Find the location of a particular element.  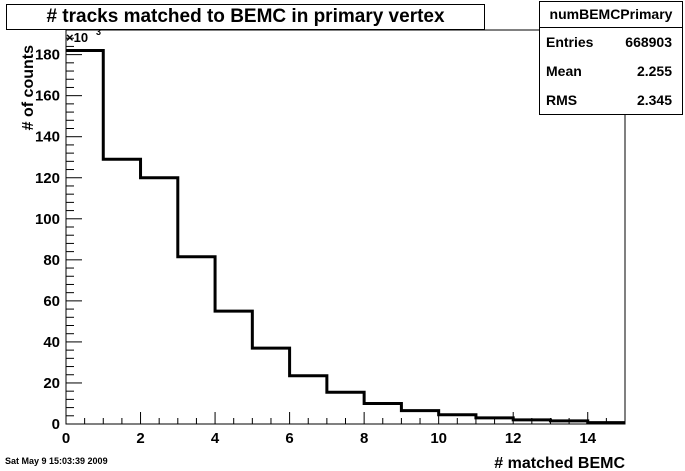

y-tick-label: 180 is located at coordinates (47, 55).